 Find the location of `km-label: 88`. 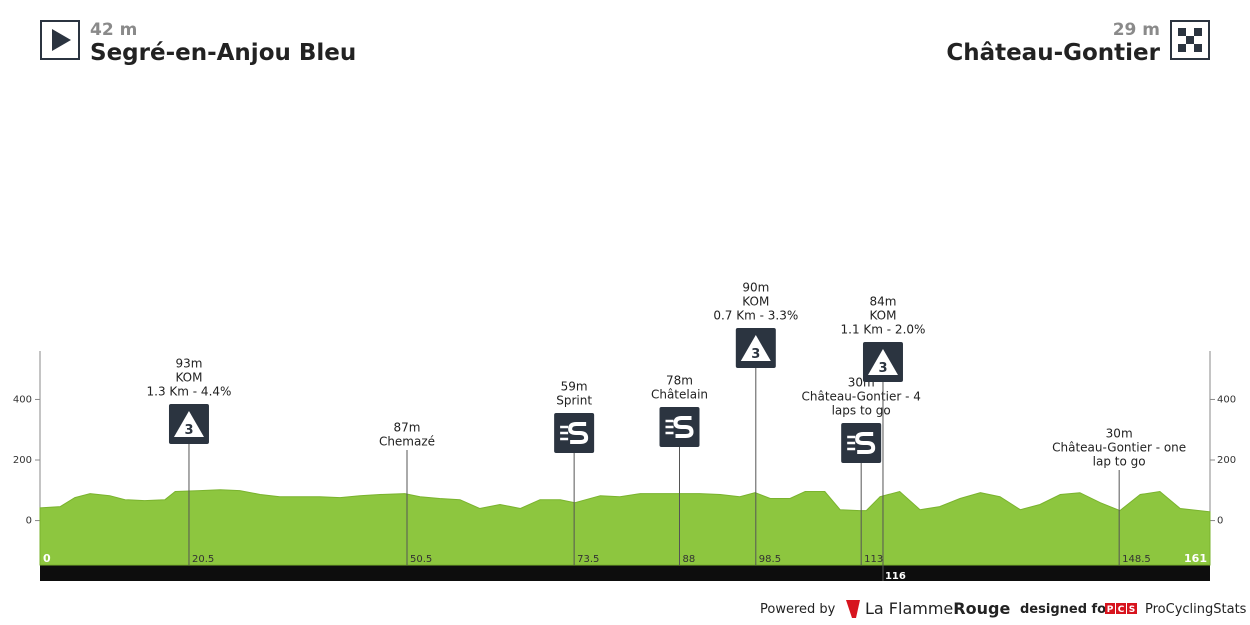

km-label: 88 is located at coordinates (689, 559).